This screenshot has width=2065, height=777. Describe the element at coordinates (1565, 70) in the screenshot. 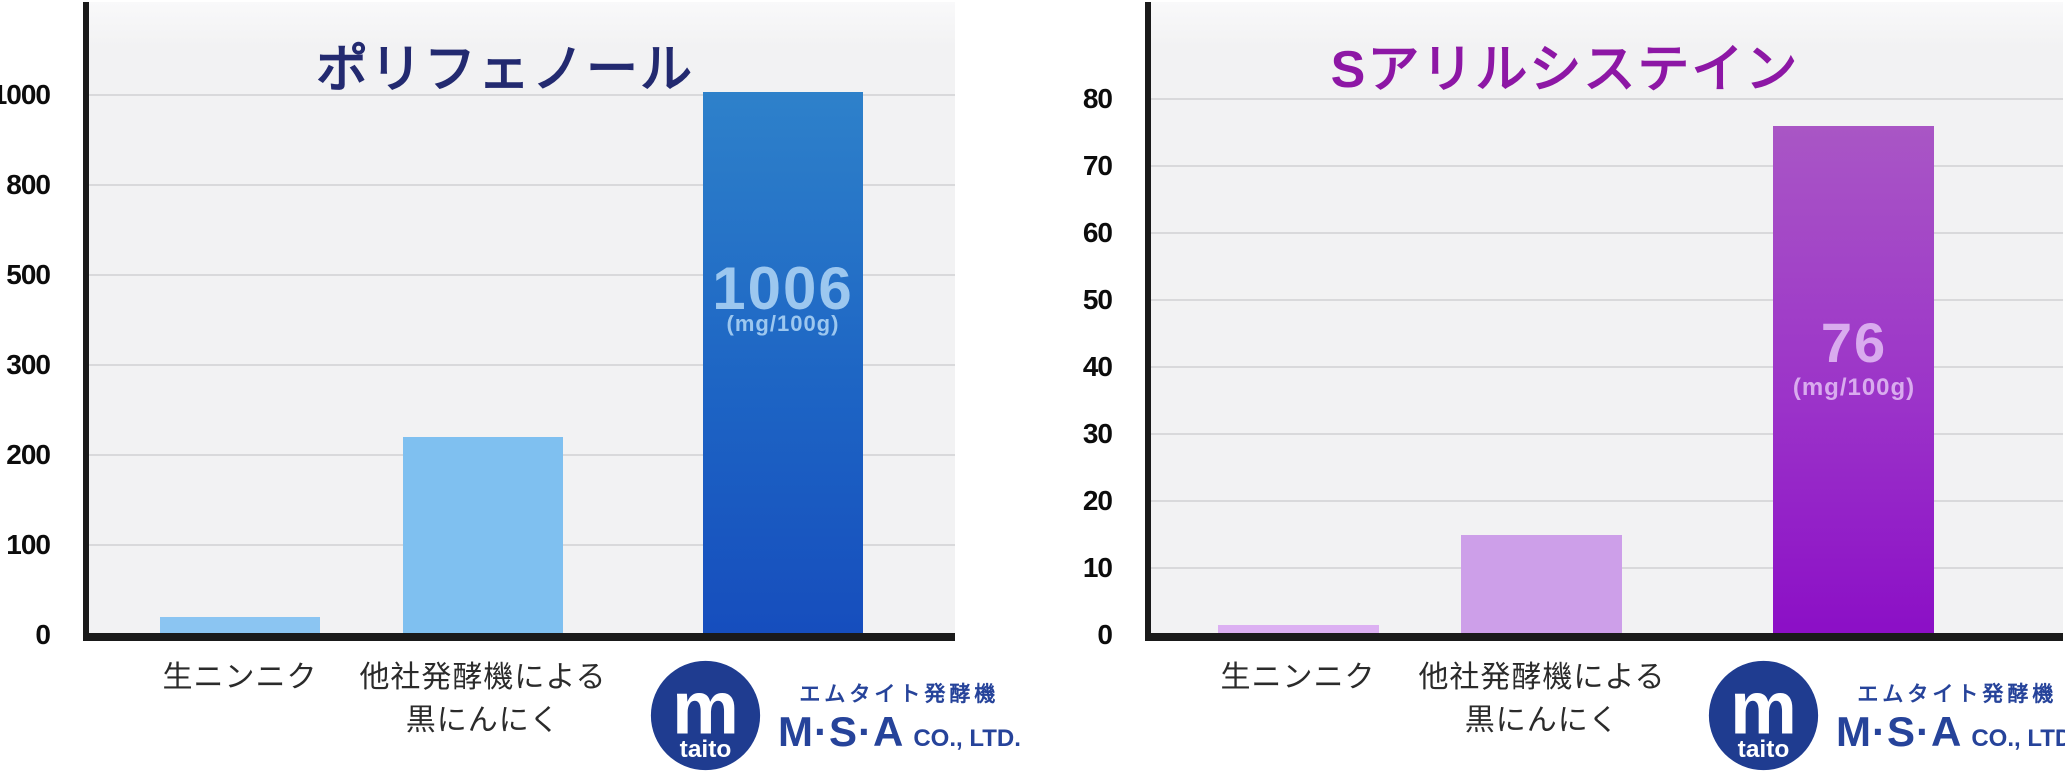

I see `sac-chart-title: Sアリルシステイン` at that location.